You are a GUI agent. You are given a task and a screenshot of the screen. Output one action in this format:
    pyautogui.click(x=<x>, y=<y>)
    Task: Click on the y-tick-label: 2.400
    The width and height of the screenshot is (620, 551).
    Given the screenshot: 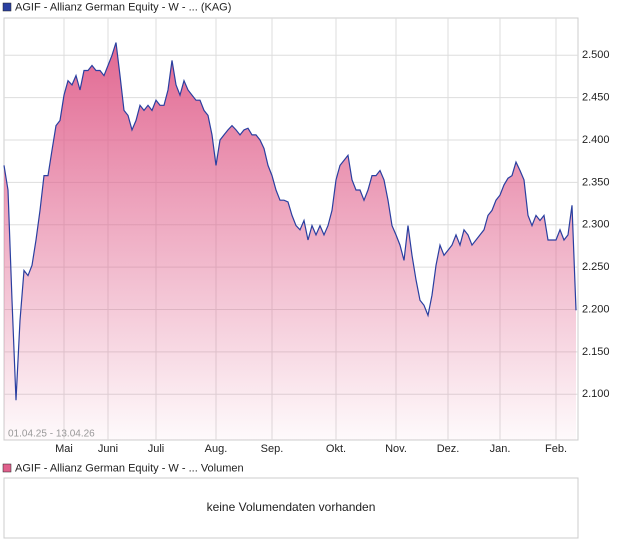 What is the action you would take?
    pyautogui.click(x=596, y=140)
    